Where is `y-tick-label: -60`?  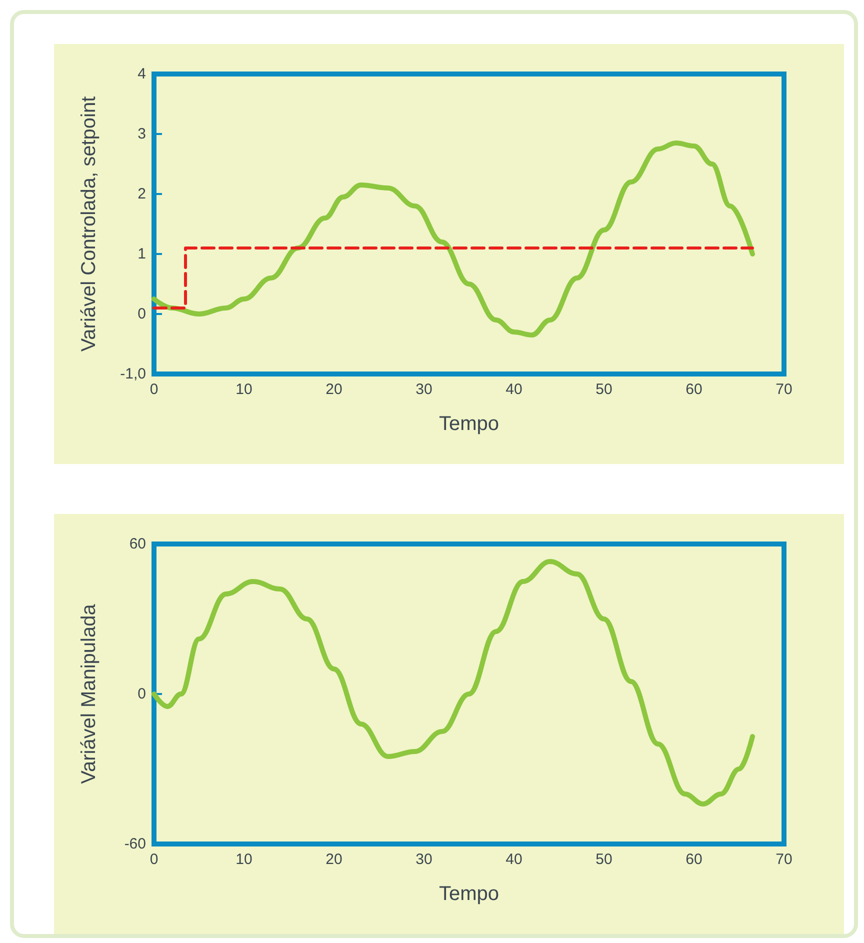 y-tick-label: -60 is located at coordinates (135, 844).